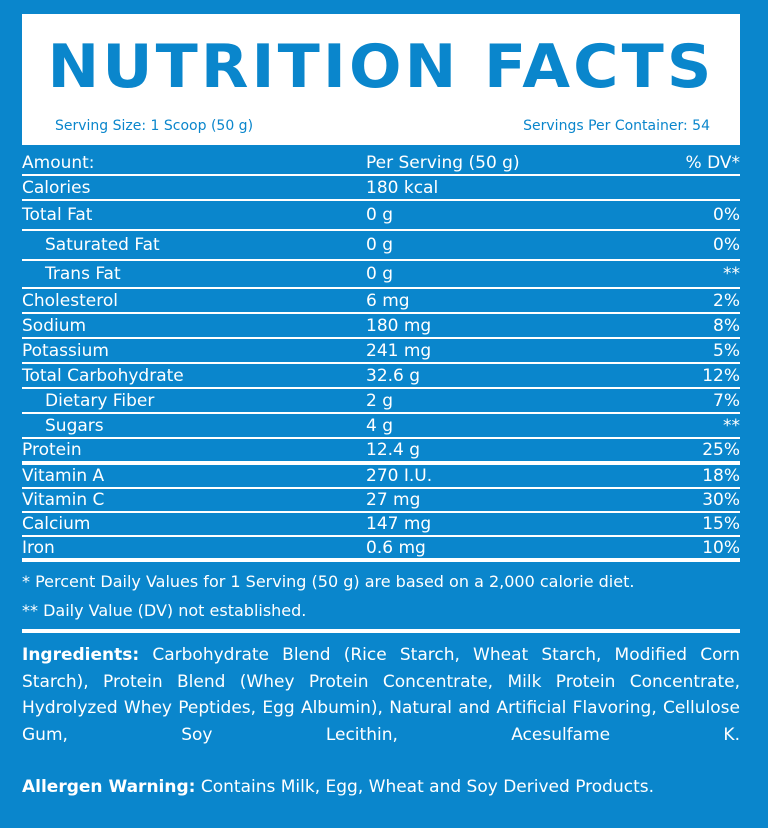  Describe the element at coordinates (65, 350) in the screenshot. I see `nutrient-name: Potassium` at that location.